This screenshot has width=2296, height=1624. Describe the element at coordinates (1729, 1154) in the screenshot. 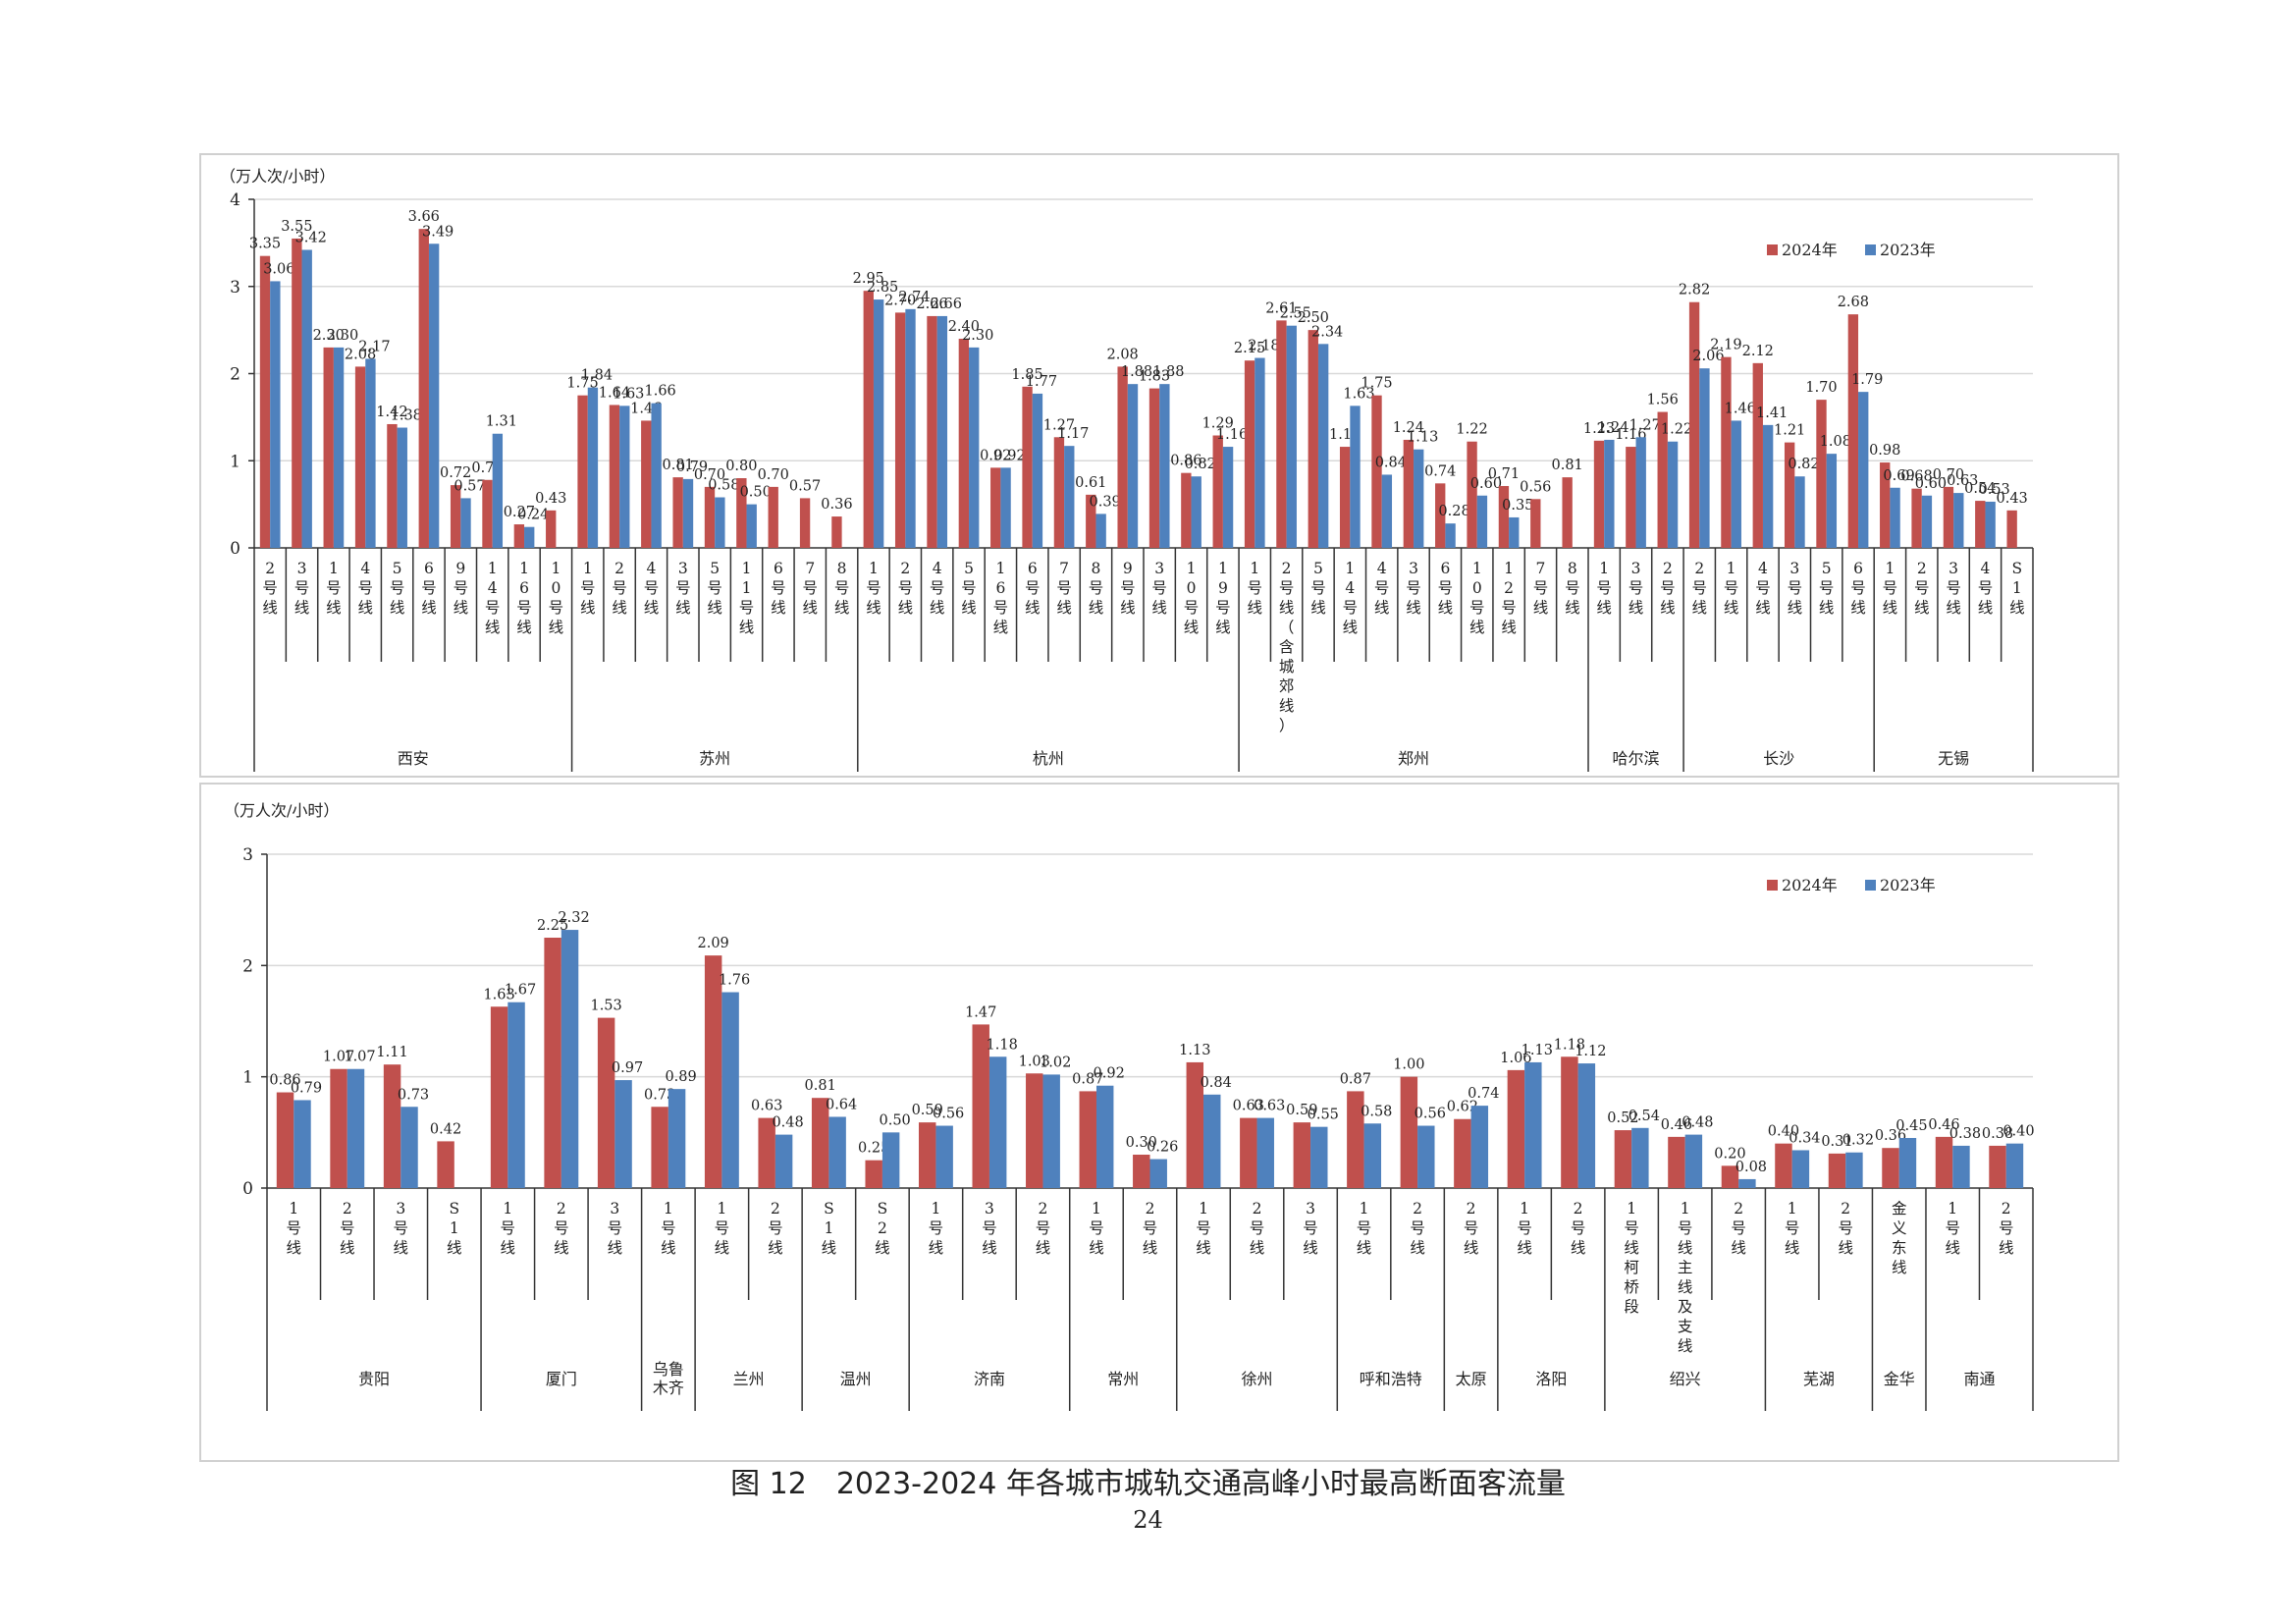

I see `bottom-value-label-2024: 0.20` at that location.